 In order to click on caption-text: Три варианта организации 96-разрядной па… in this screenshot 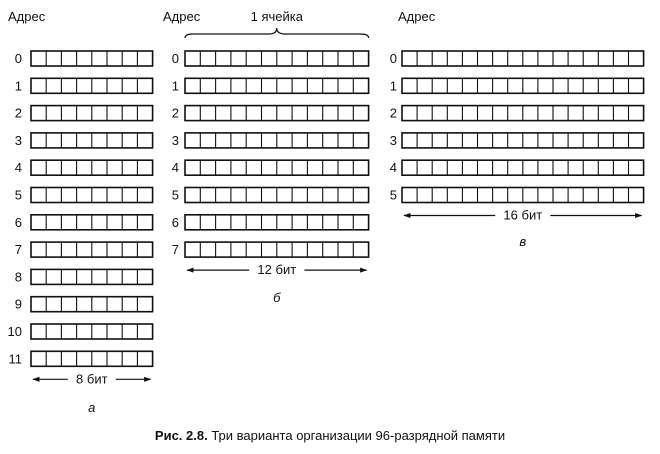, I will do `click(358, 435)`.